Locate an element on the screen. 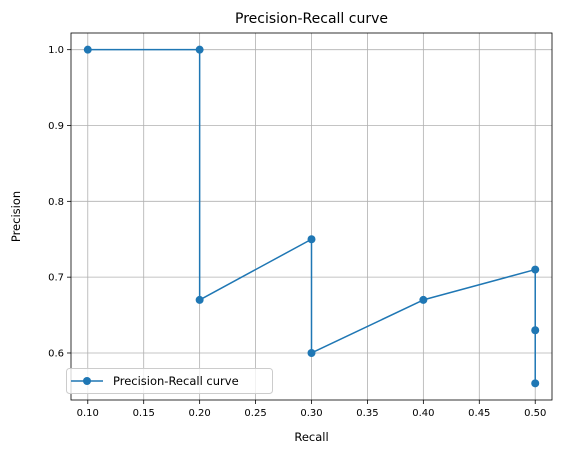  x-tick-label: 0.40 is located at coordinates (423, 413).